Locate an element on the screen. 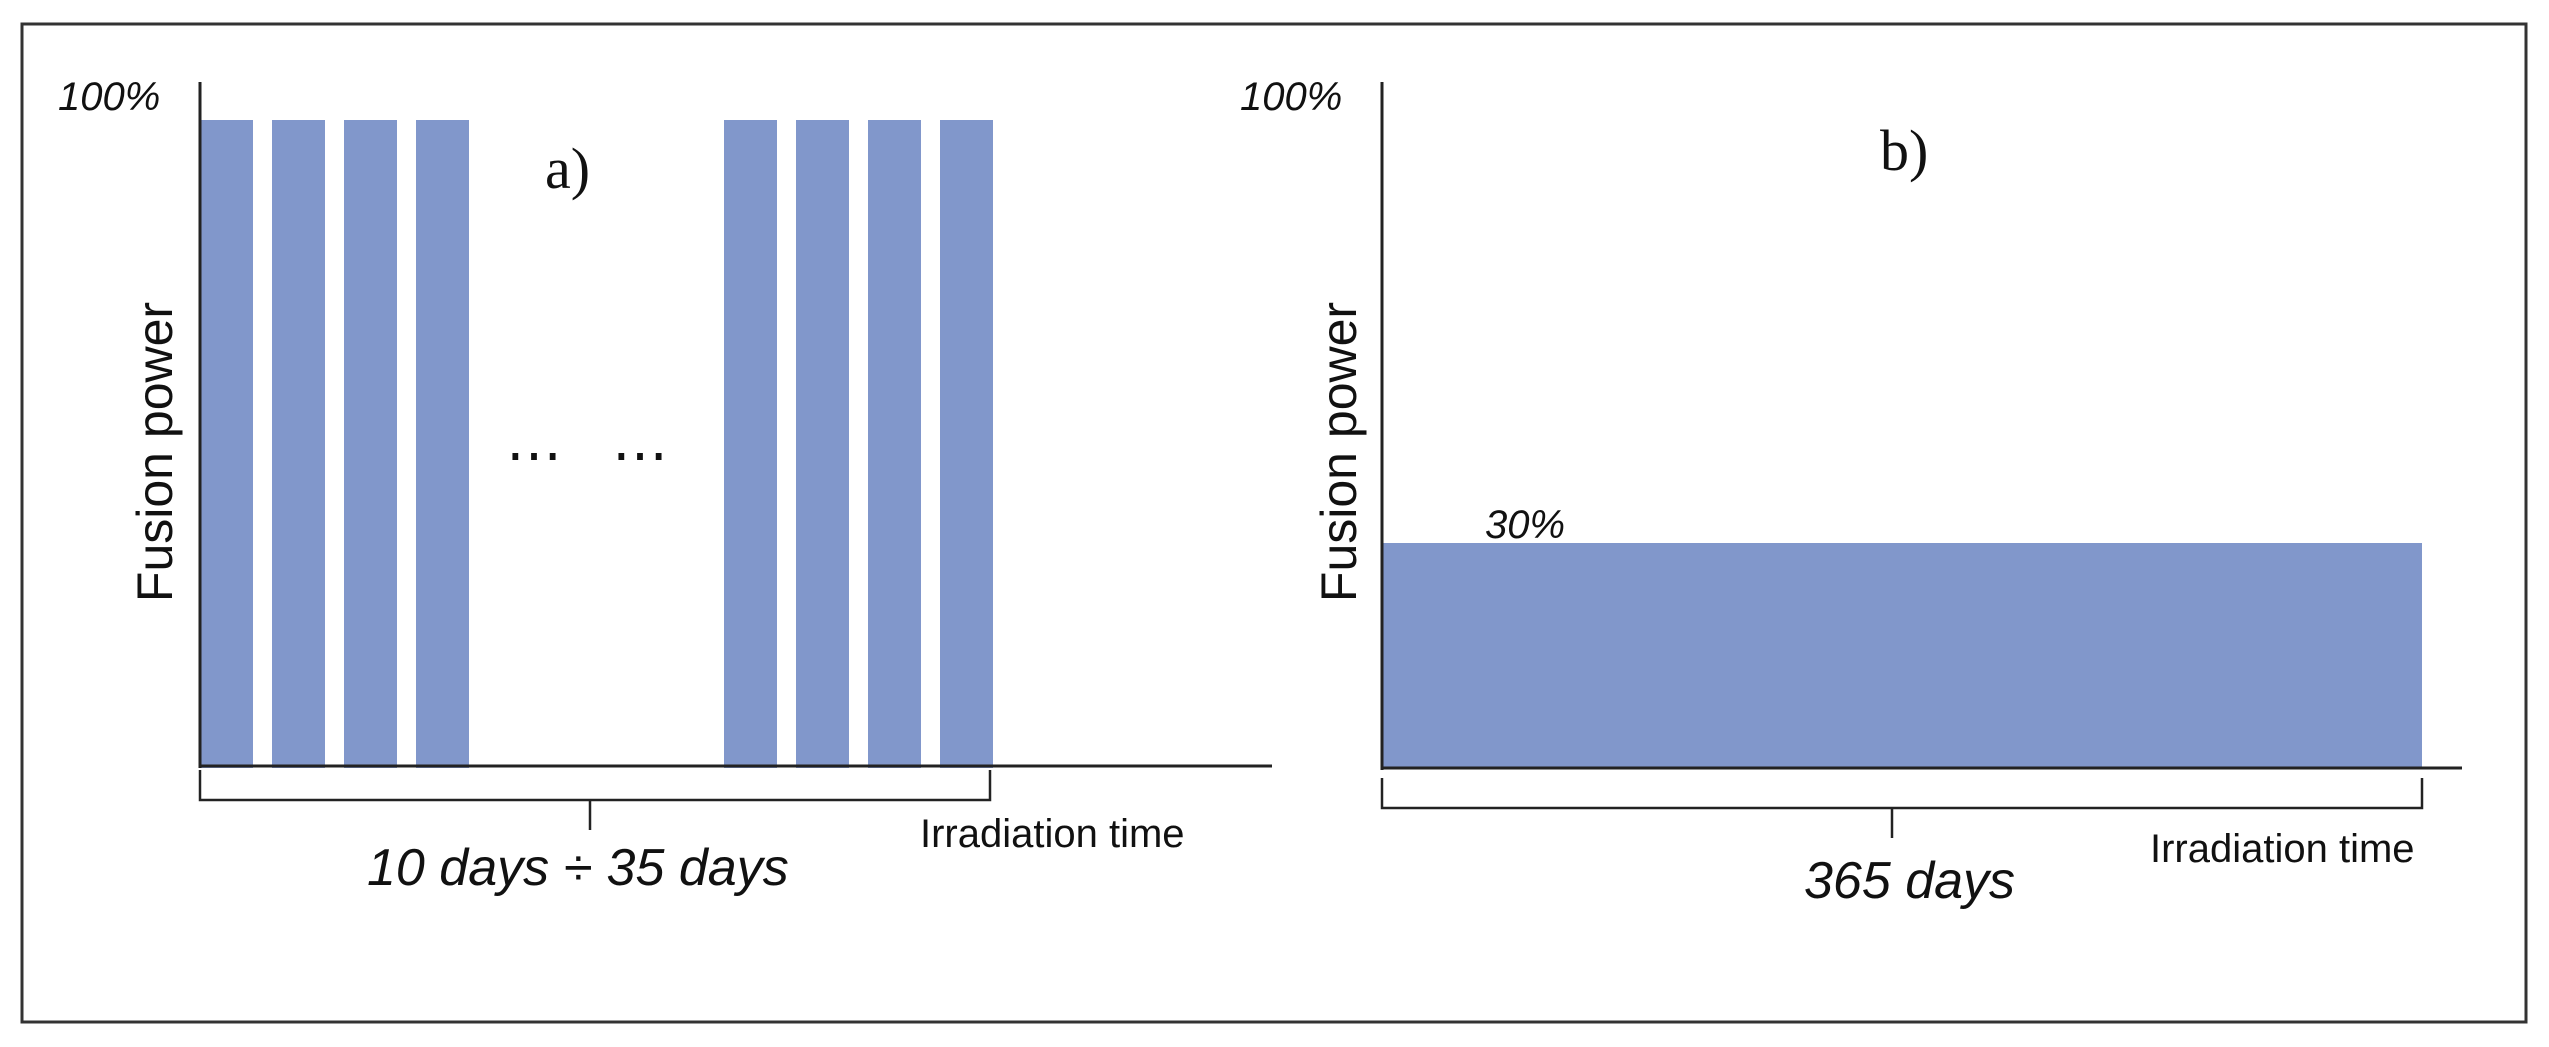 This screenshot has width=2549, height=1047. panel-b-x-axis-label: Irradiation time is located at coordinates (2282, 849).